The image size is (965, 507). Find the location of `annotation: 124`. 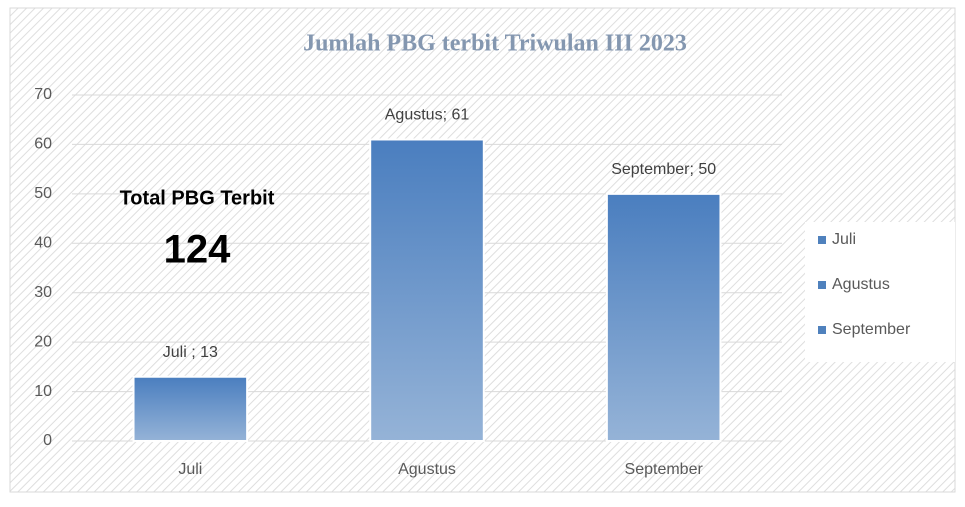

annotation: 124 is located at coordinates (197, 250).